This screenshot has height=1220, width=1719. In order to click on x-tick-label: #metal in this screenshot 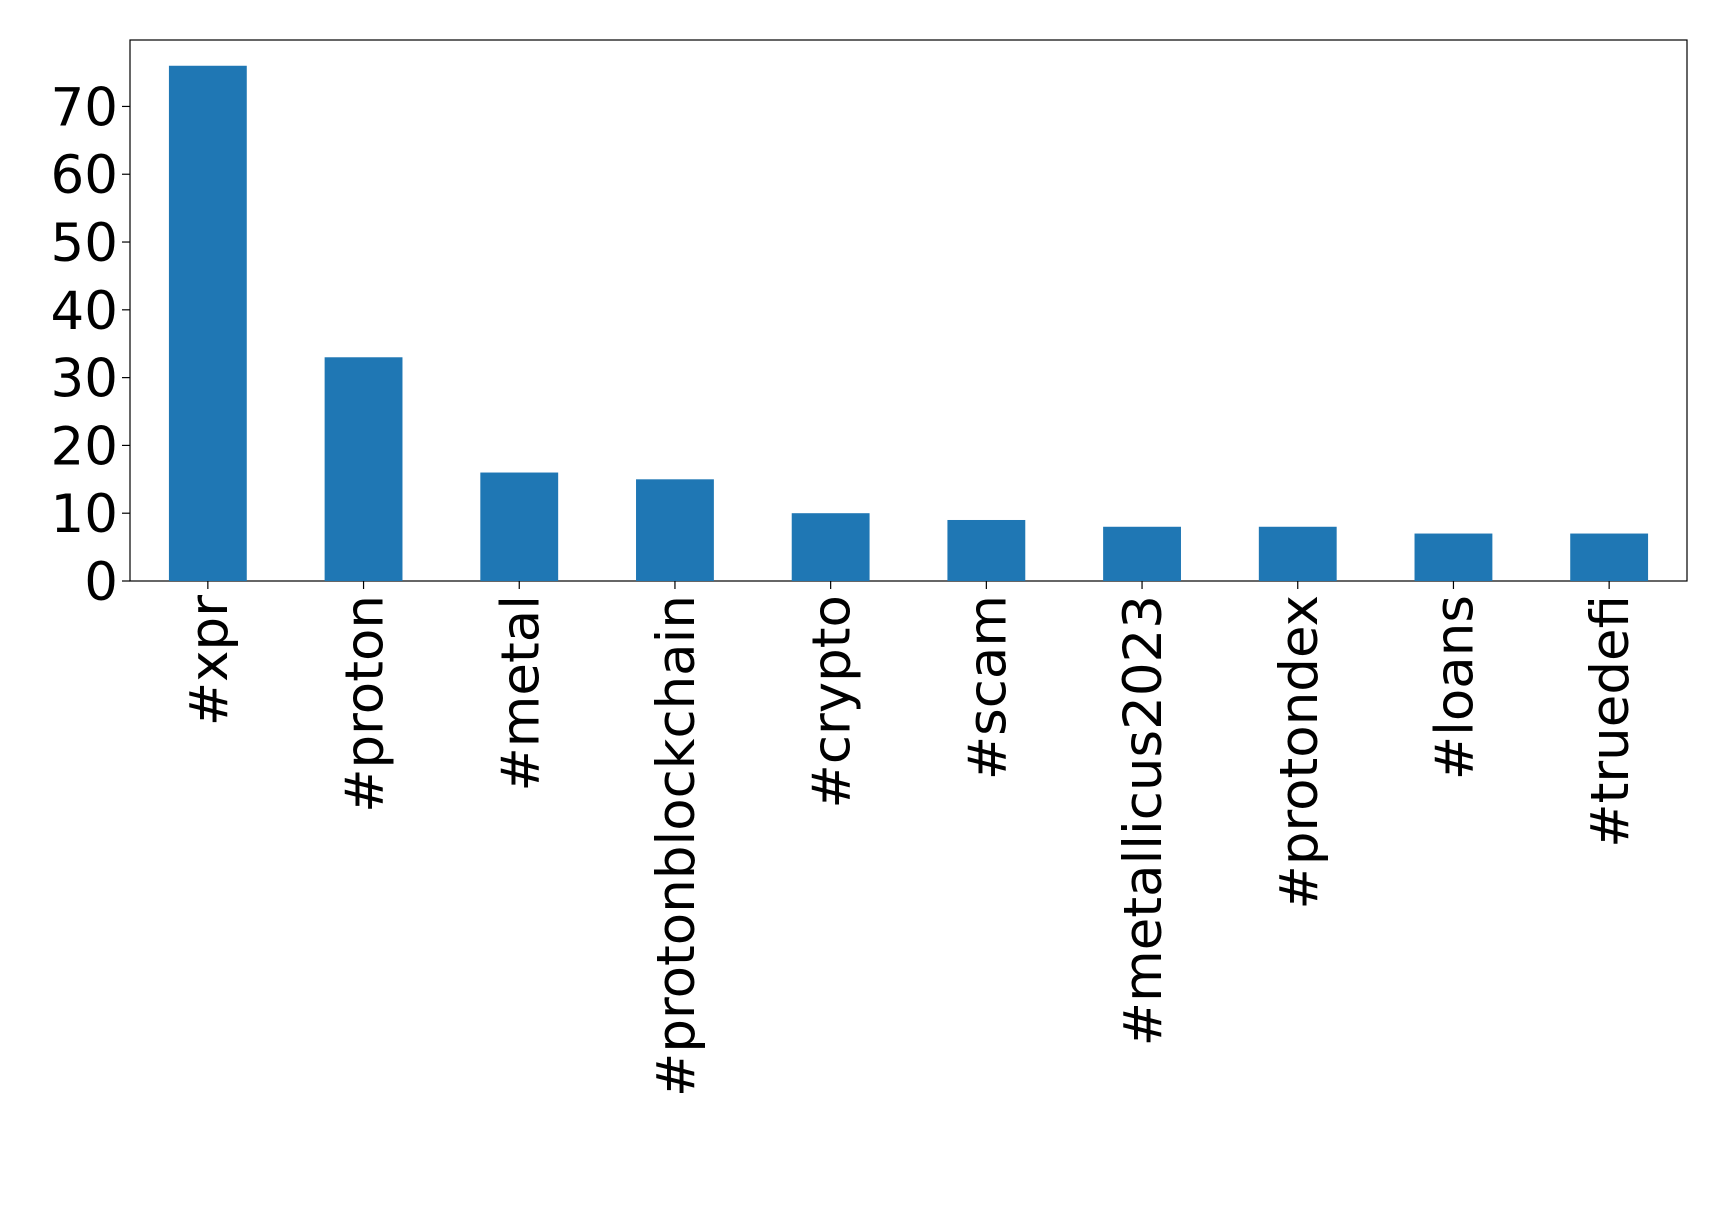, I will do `click(520, 693)`.